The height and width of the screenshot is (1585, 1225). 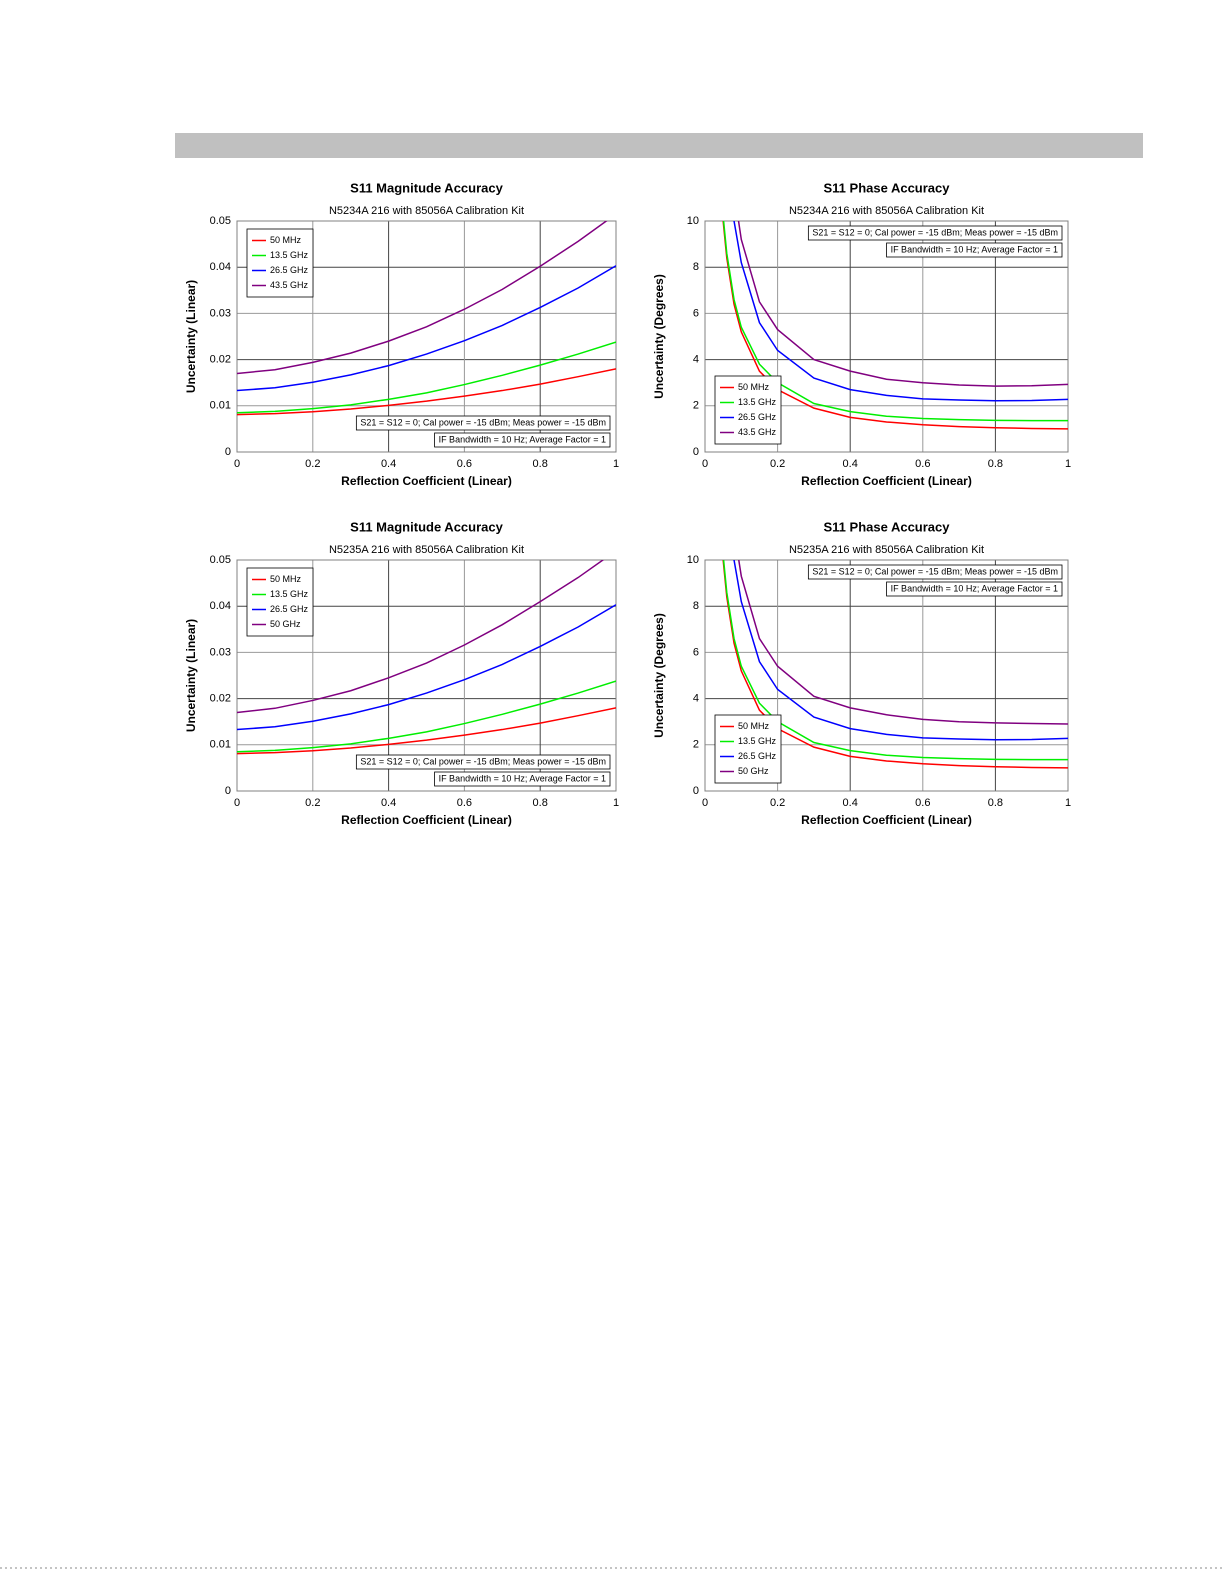 I want to click on y-tick-label: 0.01, so click(x=220, y=406).